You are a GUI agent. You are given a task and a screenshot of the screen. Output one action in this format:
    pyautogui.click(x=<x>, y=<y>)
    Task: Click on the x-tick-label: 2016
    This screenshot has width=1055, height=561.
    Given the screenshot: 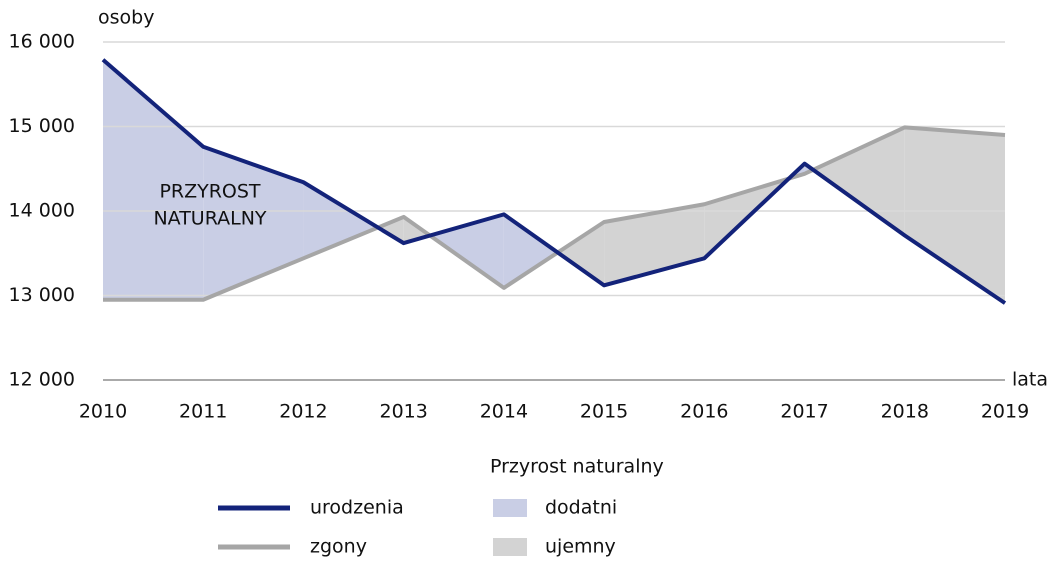 What is the action you would take?
    pyautogui.click(x=704, y=412)
    